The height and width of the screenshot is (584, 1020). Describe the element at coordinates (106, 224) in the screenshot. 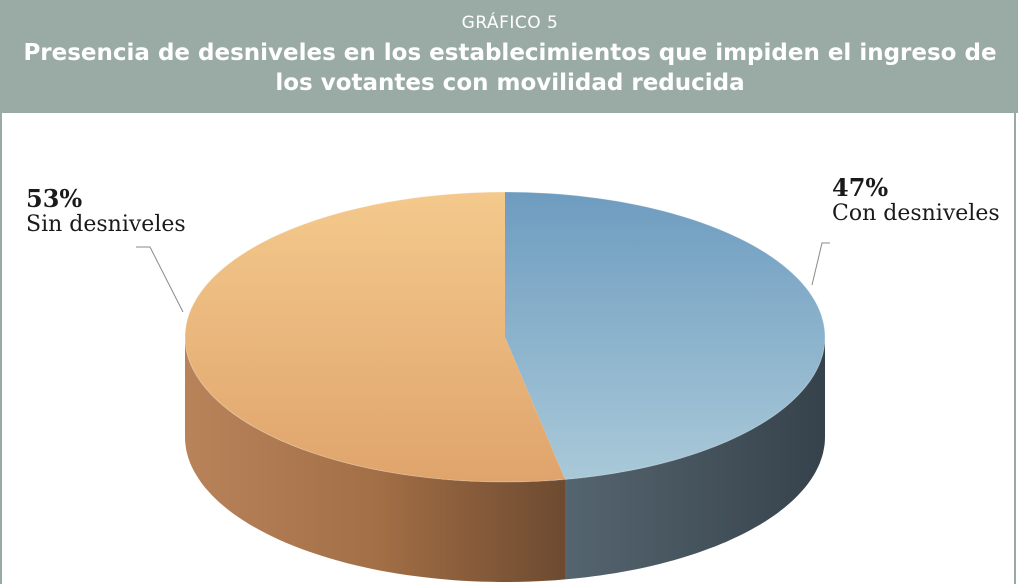

I see `slice-name-without-steps: Sin desniveles` at that location.